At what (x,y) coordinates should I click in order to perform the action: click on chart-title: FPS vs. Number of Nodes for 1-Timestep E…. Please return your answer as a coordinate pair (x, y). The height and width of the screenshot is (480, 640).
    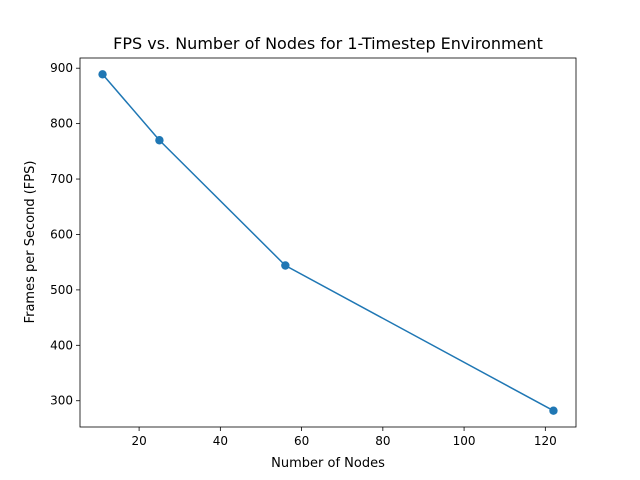
    Looking at the image, I should click on (328, 43).